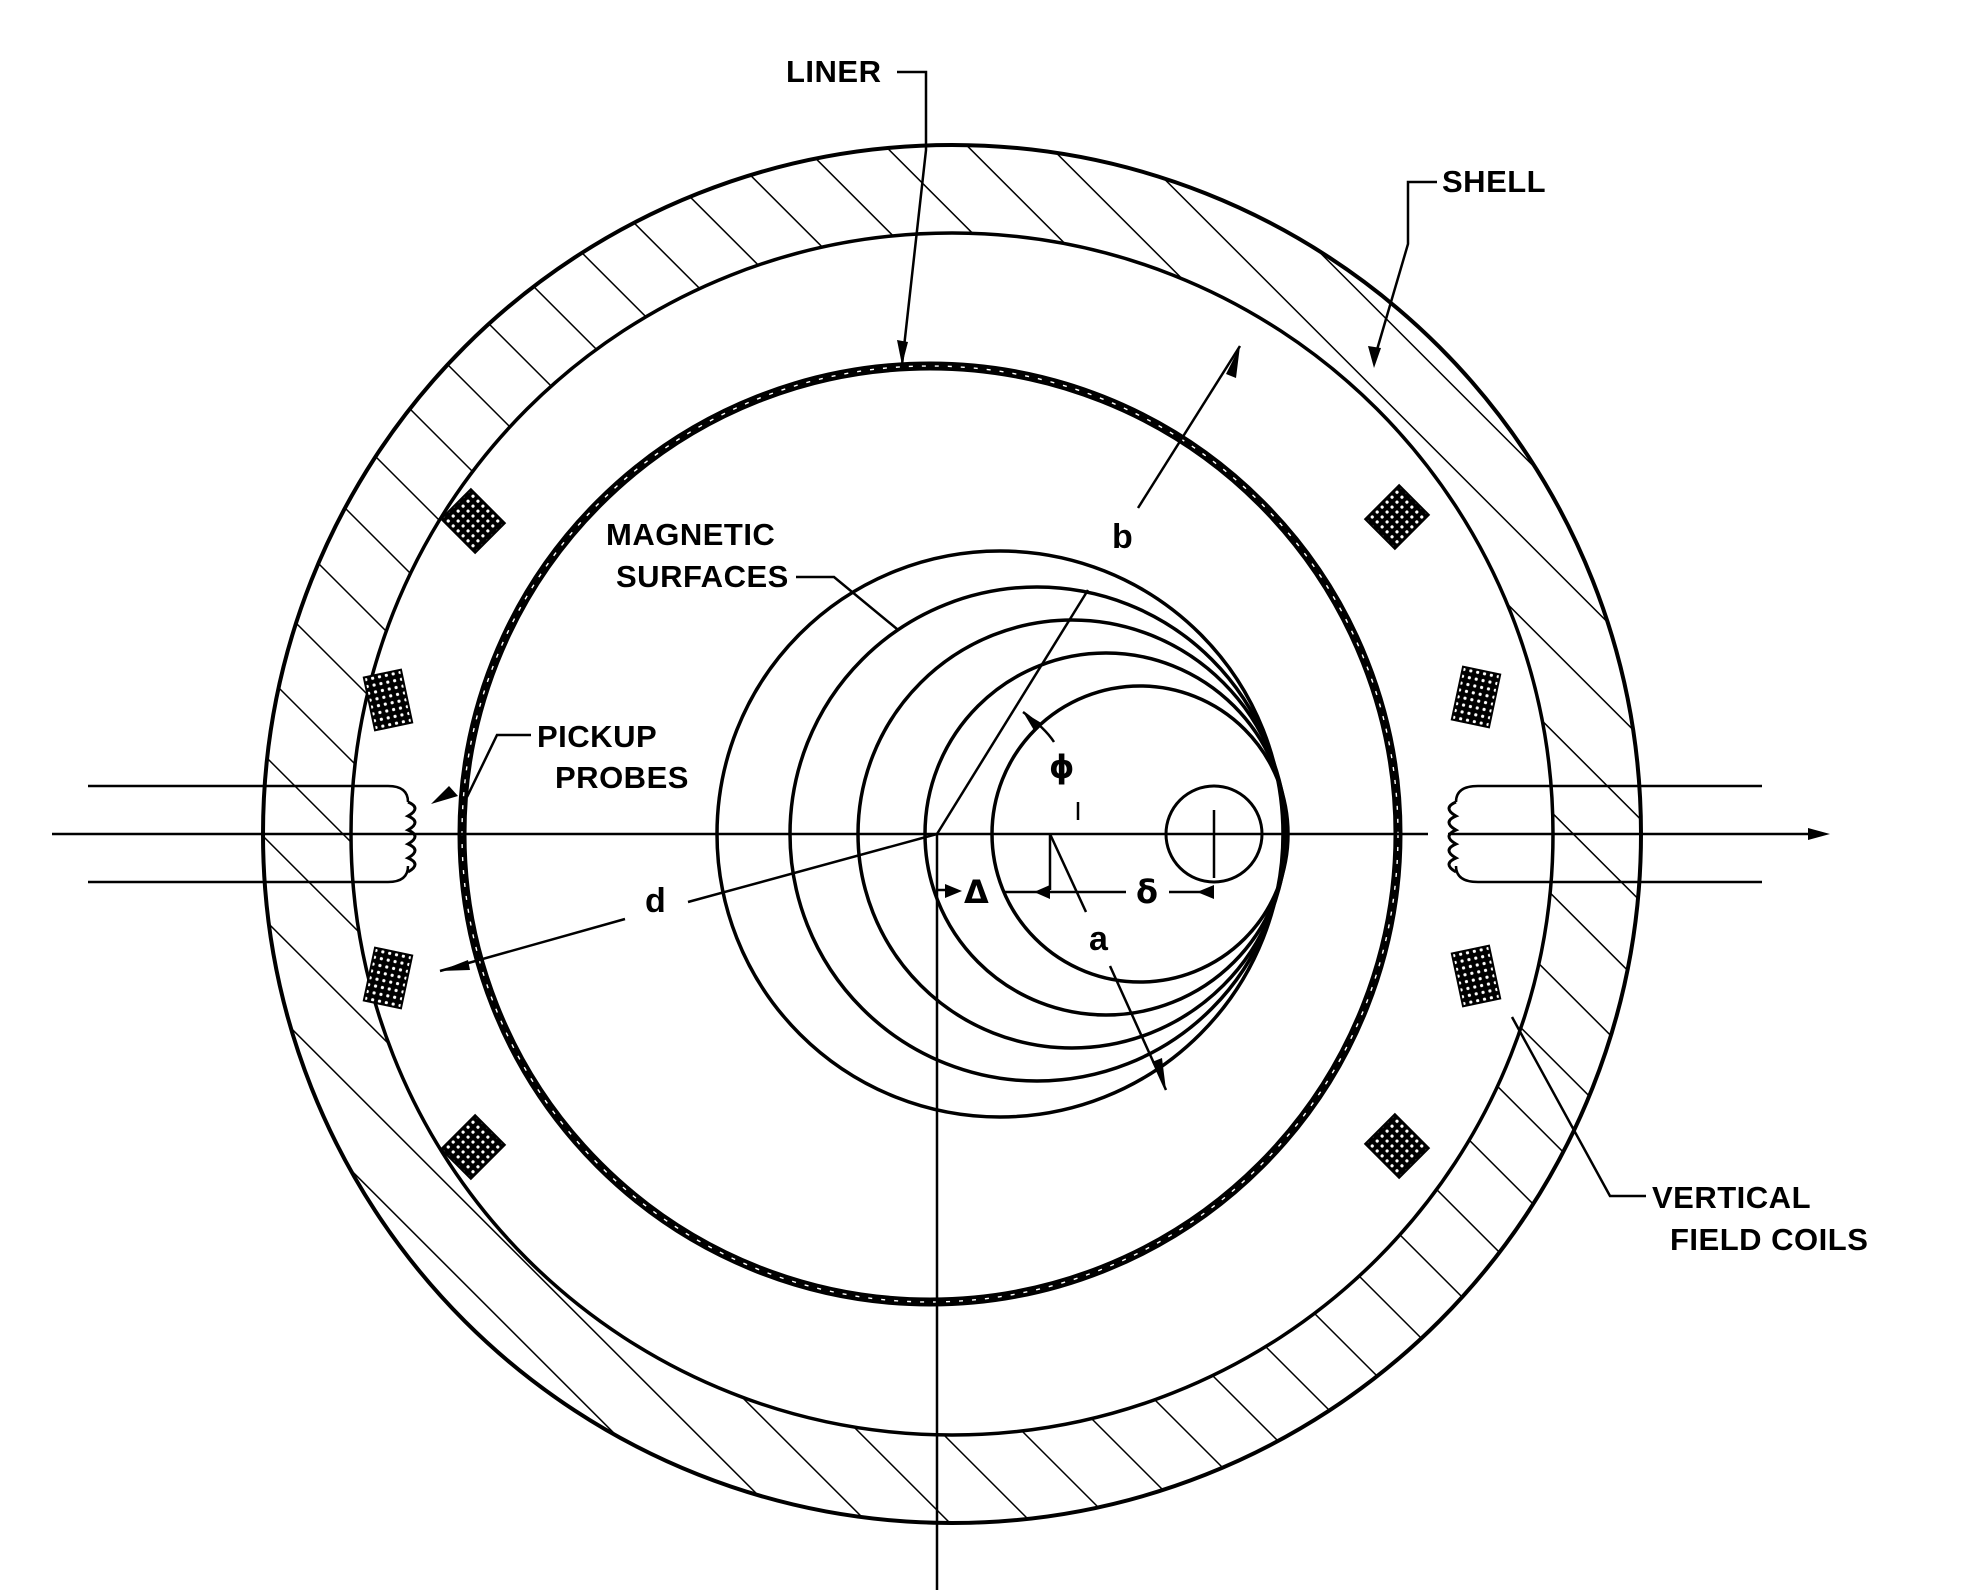 The image size is (1986, 1590). What do you see at coordinates (976, 892) in the screenshot?
I see `symbol-delta-upper: Δ` at bounding box center [976, 892].